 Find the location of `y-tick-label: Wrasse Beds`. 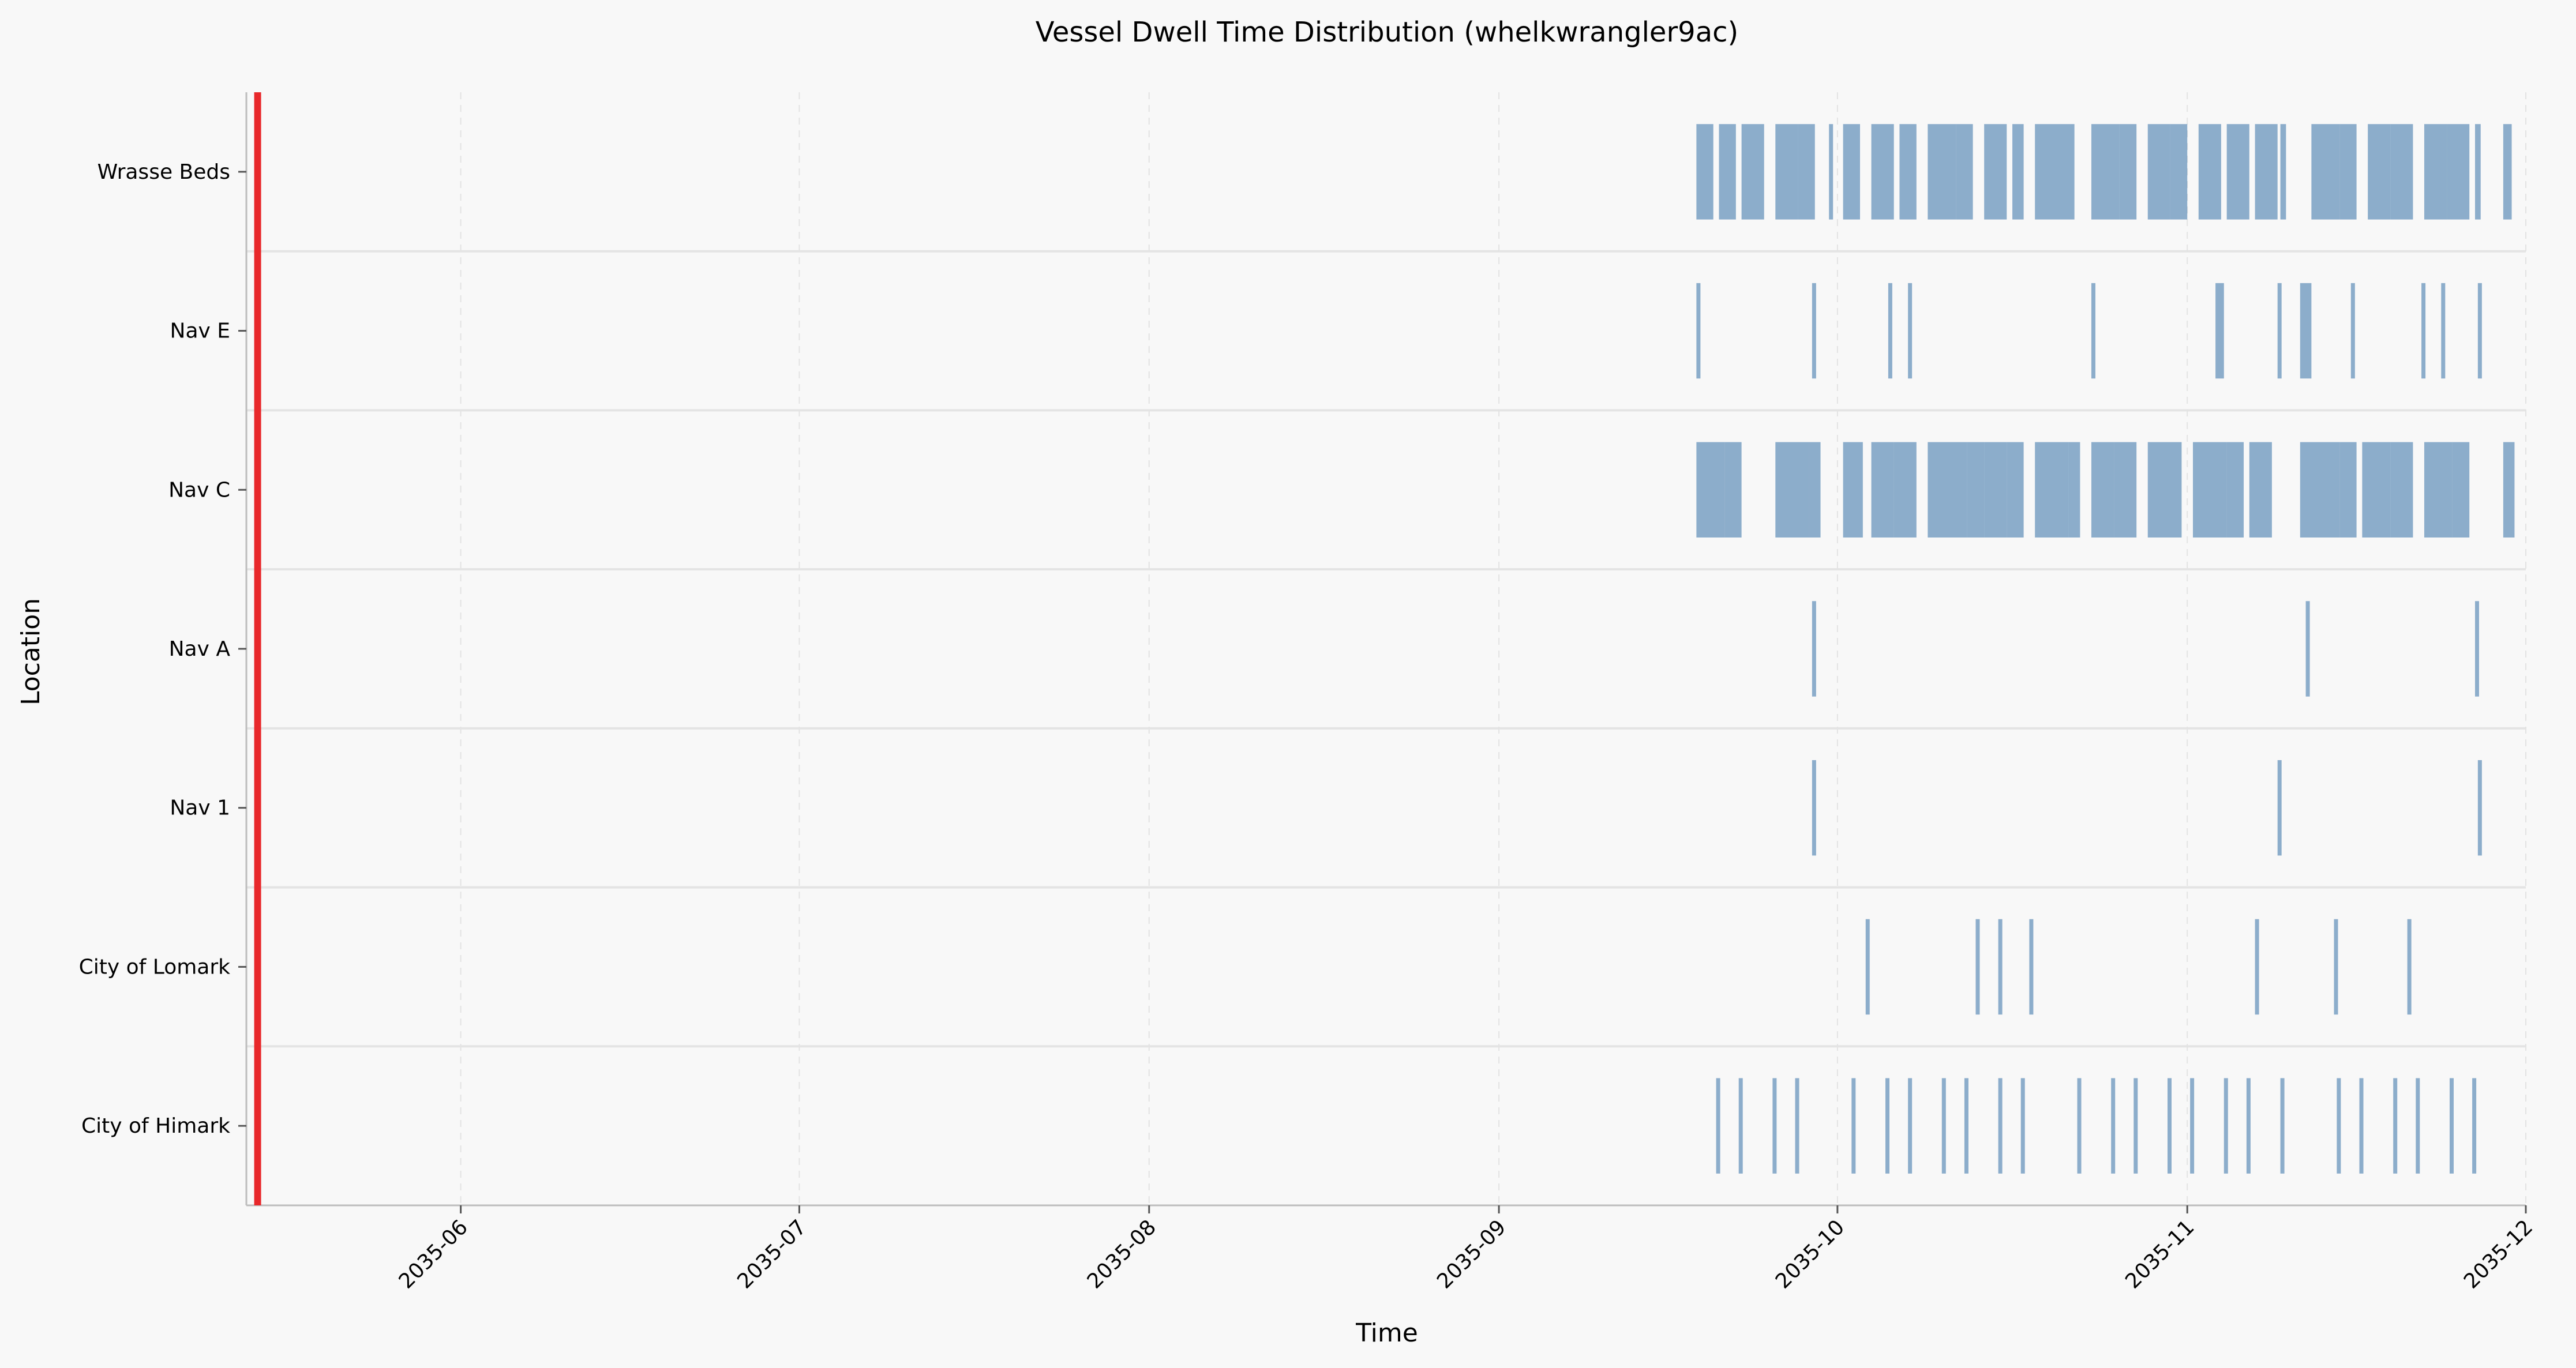

y-tick-label: Wrasse Beds is located at coordinates (164, 172).